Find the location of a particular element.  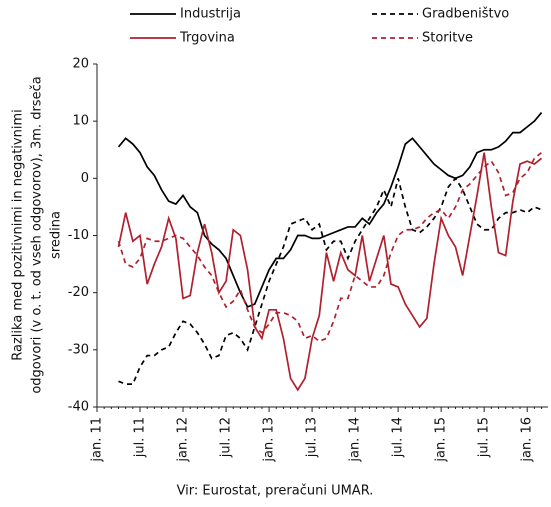

legend-label: Trgovina is located at coordinates (207, 38).